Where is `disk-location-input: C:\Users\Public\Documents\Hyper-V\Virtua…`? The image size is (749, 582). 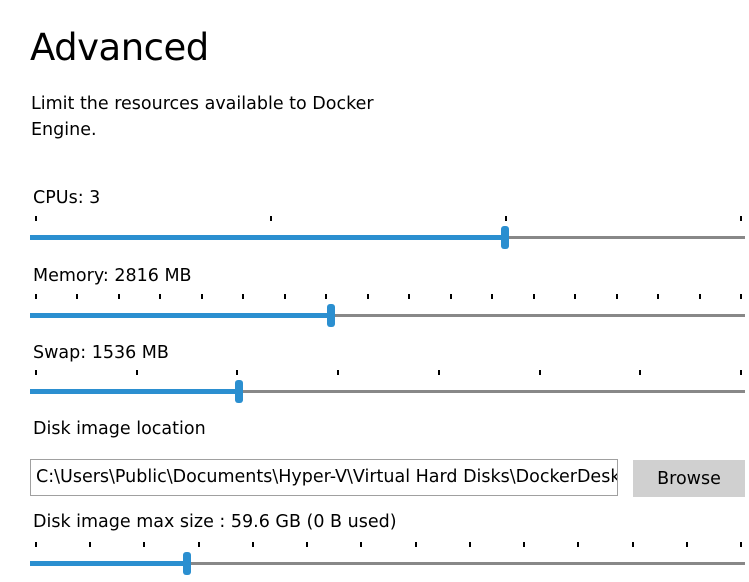 disk-location-input: C:\Users\Public\Documents\Hyper-V\Virtua… is located at coordinates (324, 477).